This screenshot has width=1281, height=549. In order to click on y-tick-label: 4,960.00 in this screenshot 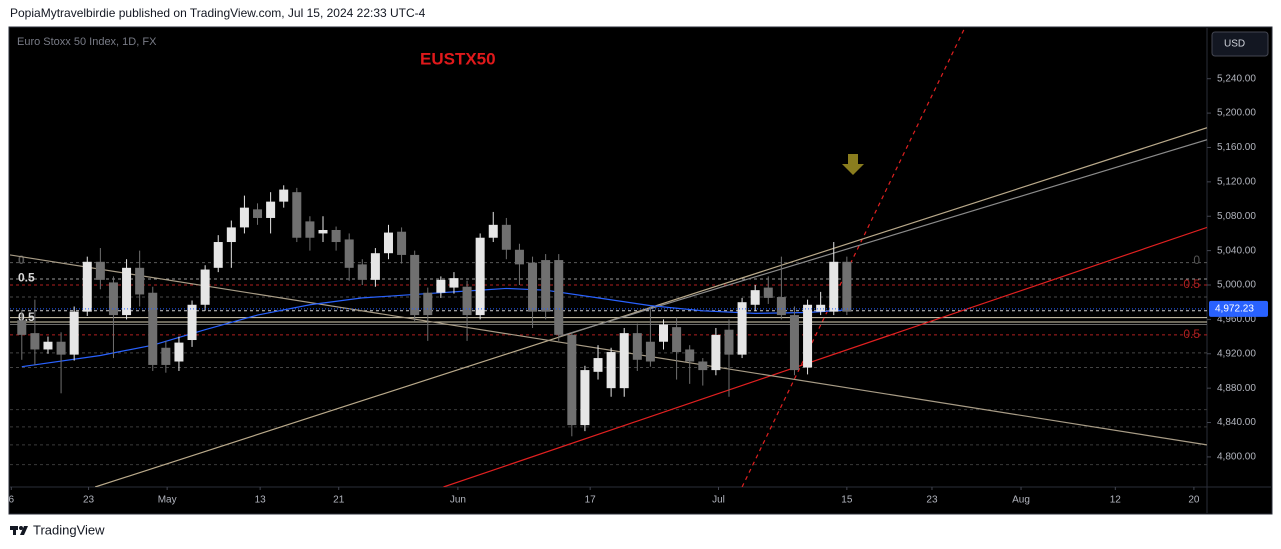, I will do `click(1236, 319)`.